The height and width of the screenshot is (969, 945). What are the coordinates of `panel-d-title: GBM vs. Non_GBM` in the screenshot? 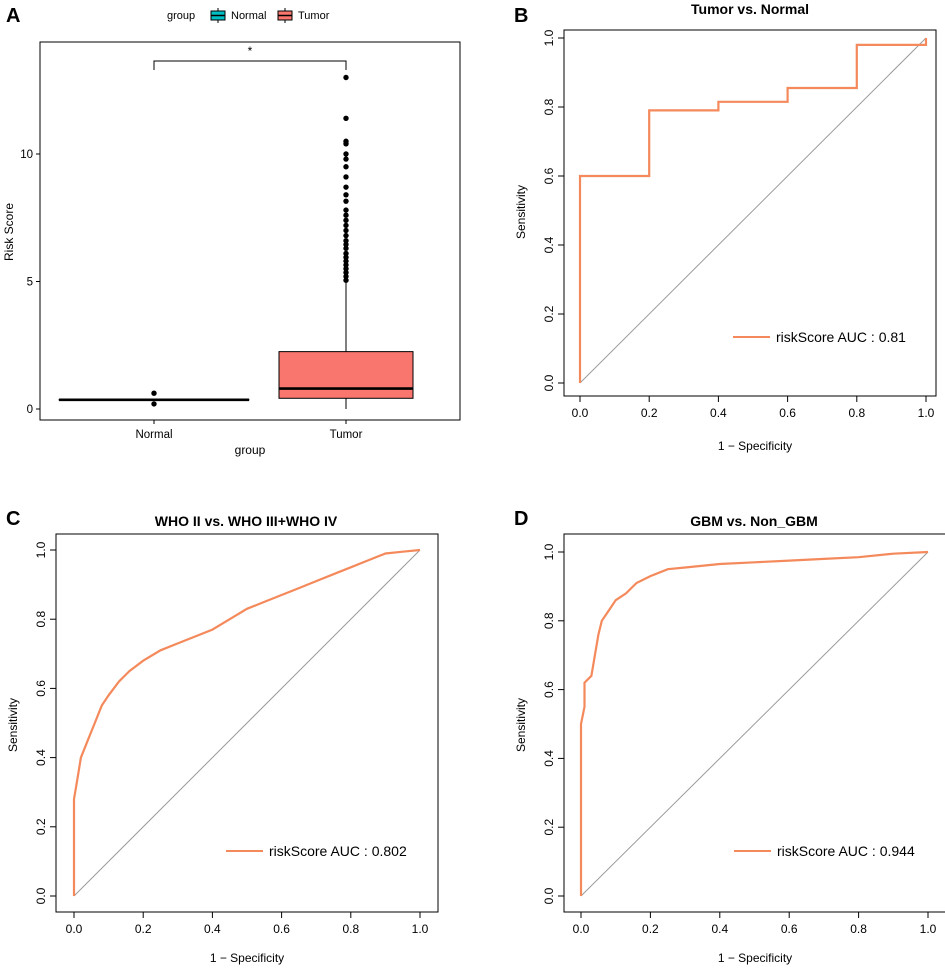 It's located at (754, 521).